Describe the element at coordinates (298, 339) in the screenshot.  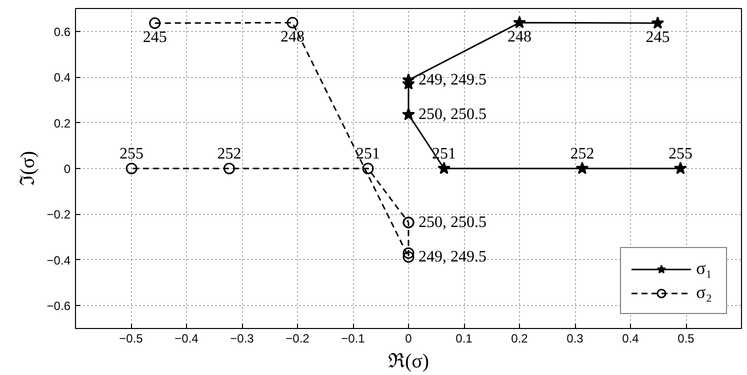
I see `x-tick-label: −0.2` at that location.